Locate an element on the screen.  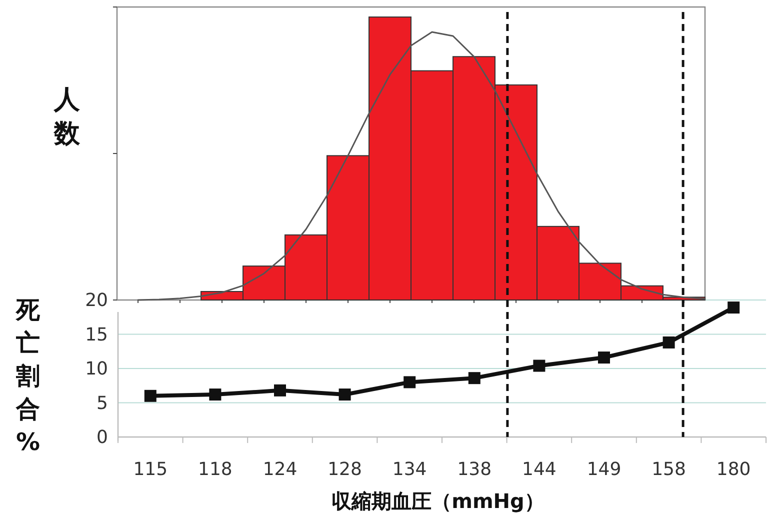
x-tick-label: 128 is located at coordinates (345, 469).